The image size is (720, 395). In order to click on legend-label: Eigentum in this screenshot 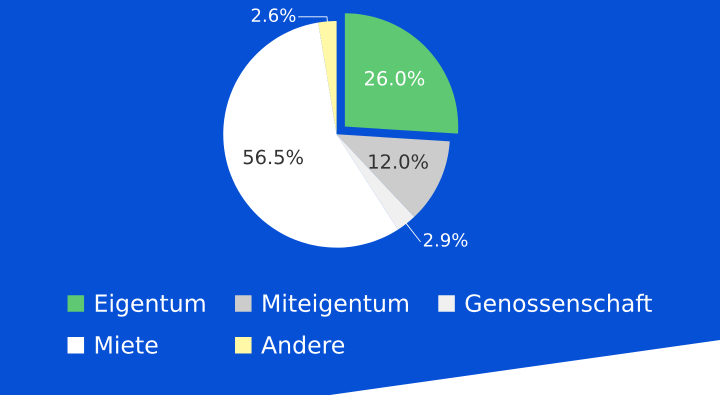, I will do `click(150, 305)`.